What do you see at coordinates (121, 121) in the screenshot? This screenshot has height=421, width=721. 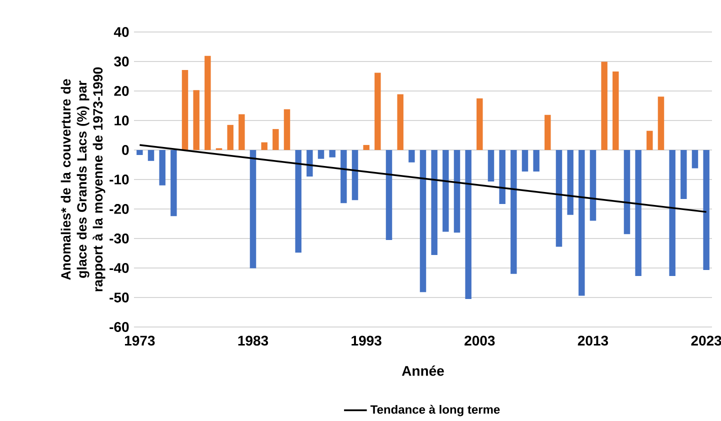 I see `y-tick-label: 10` at bounding box center [121, 121].